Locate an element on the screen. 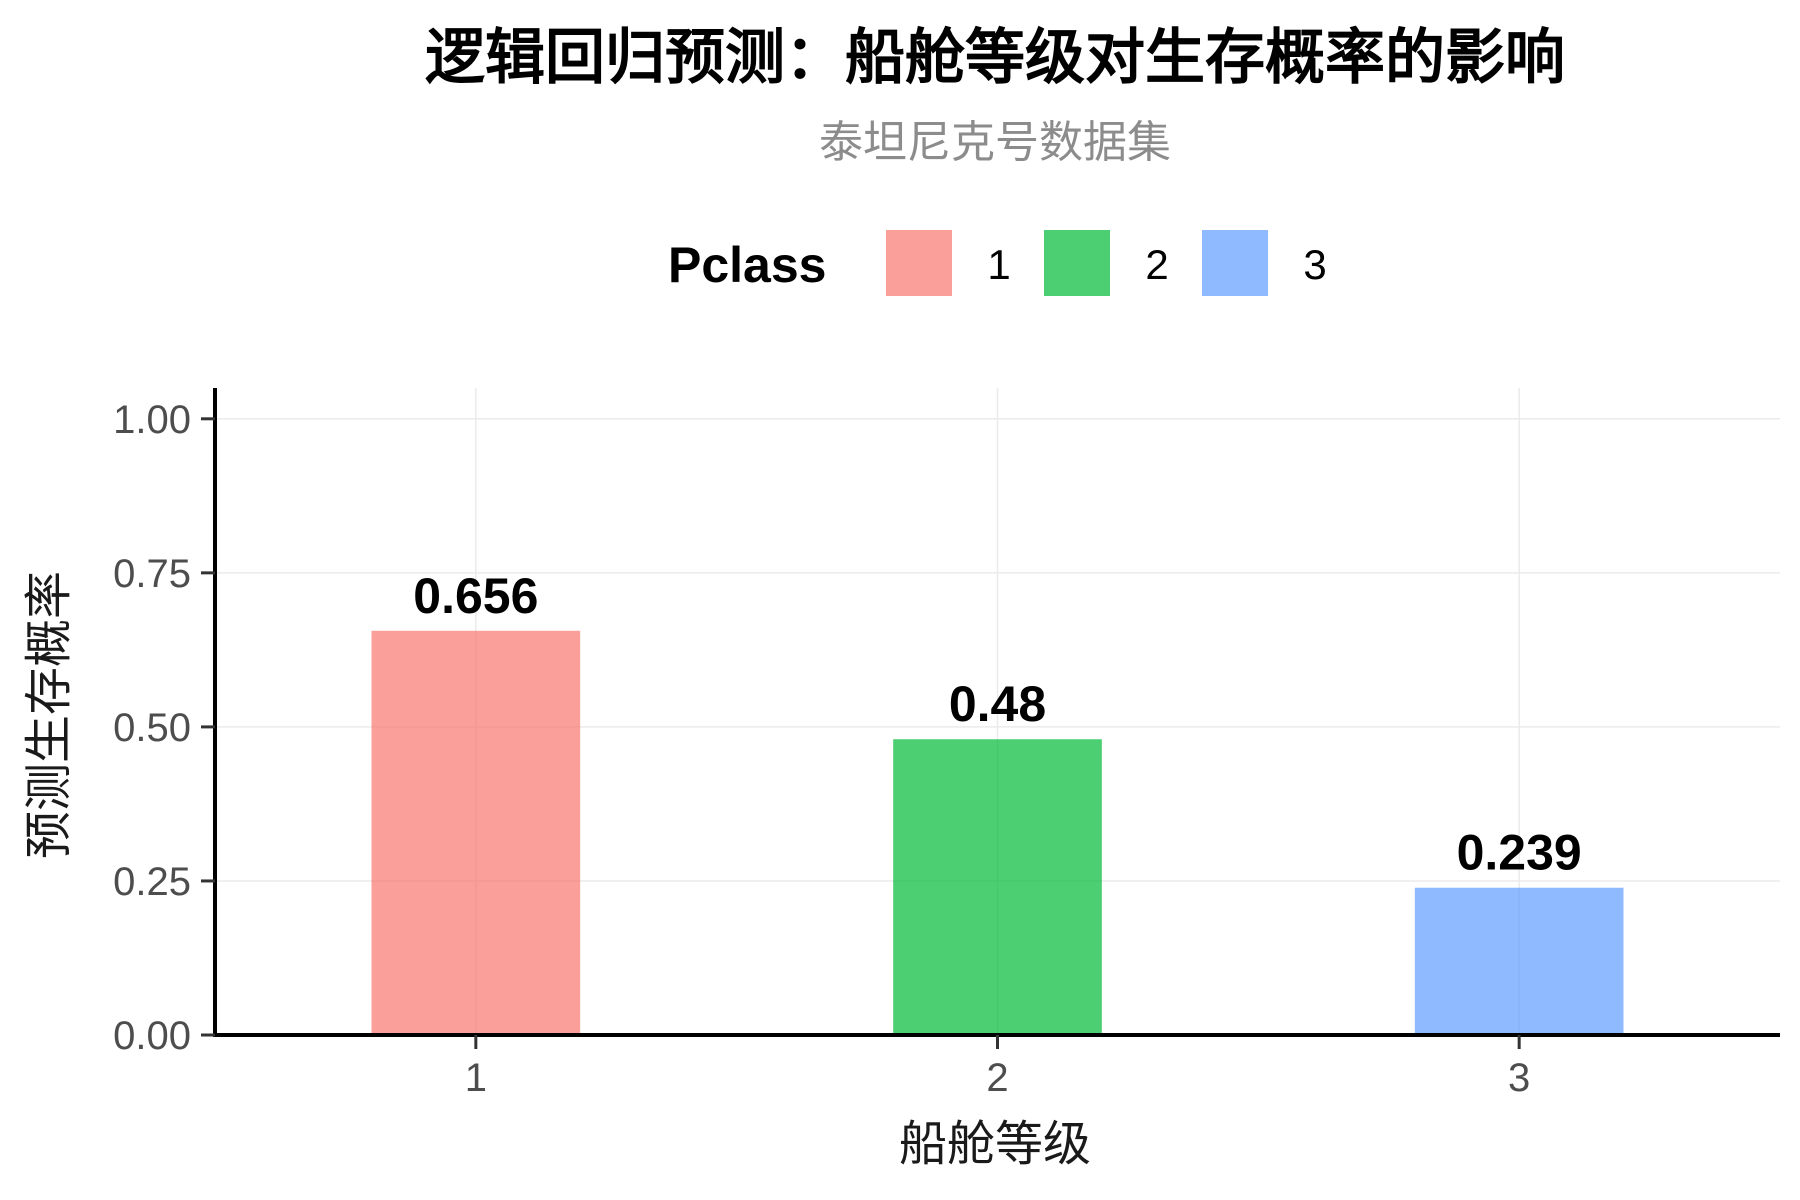  data-label-1: 0.656 is located at coordinates (475, 596).